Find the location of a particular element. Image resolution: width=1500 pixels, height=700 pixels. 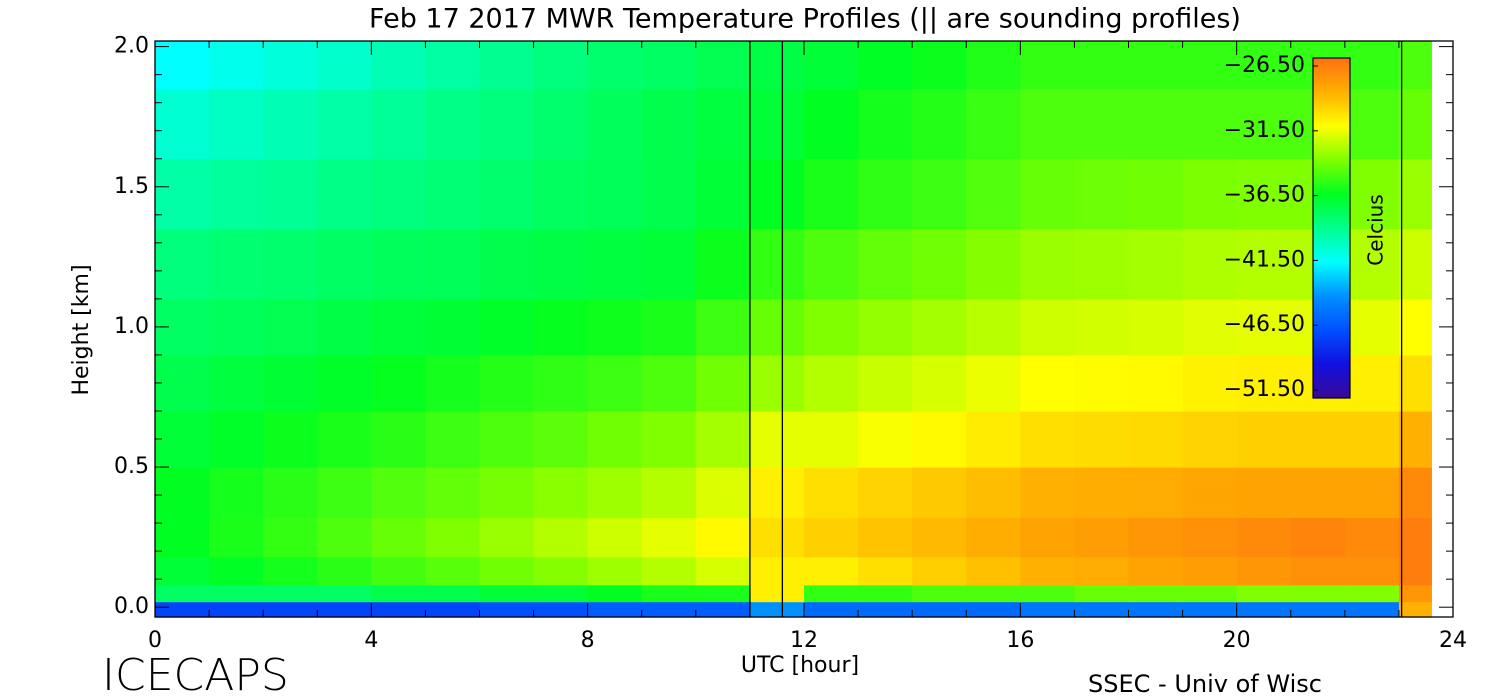

colorbar-label: Celcius is located at coordinates (1376, 229).